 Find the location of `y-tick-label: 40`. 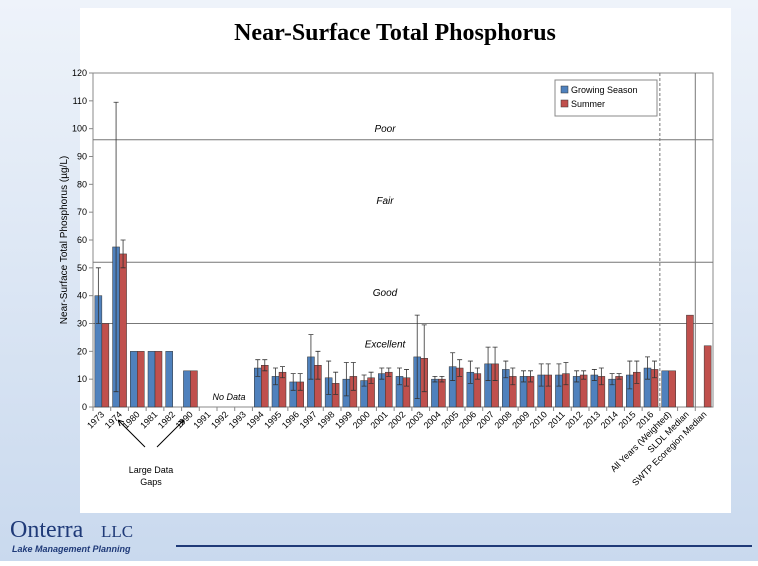

y-tick-label: 40 is located at coordinates (82, 296).